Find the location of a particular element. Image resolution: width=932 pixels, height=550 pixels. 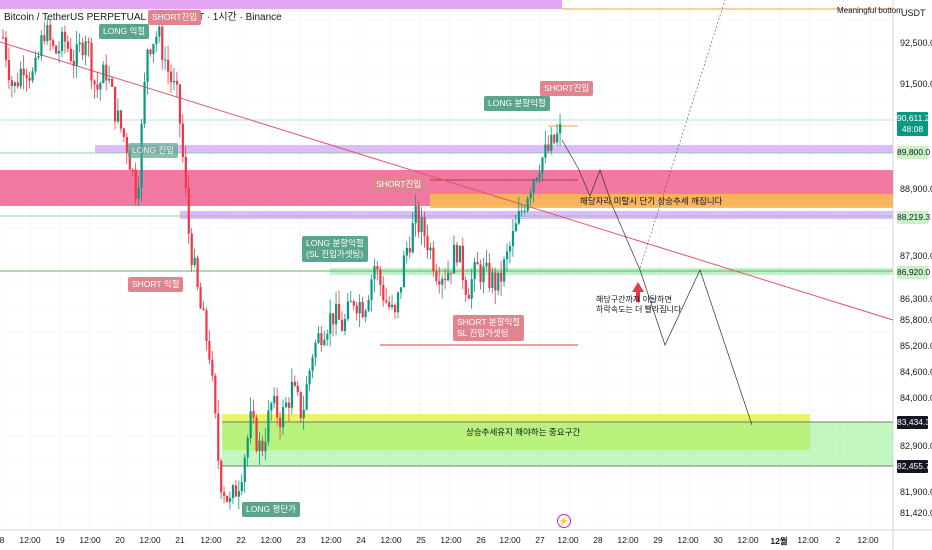

price-tick: 81,420.0 is located at coordinates (916, 513).